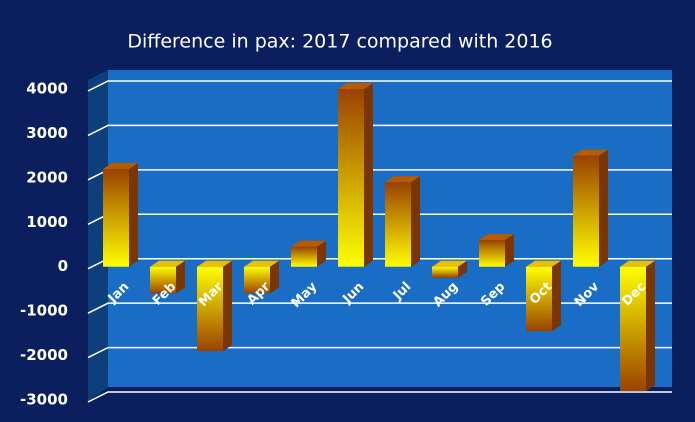 The width and height of the screenshot is (695, 422). What do you see at coordinates (47, 133) in the screenshot?
I see `y-tick-label: 3000` at bounding box center [47, 133].